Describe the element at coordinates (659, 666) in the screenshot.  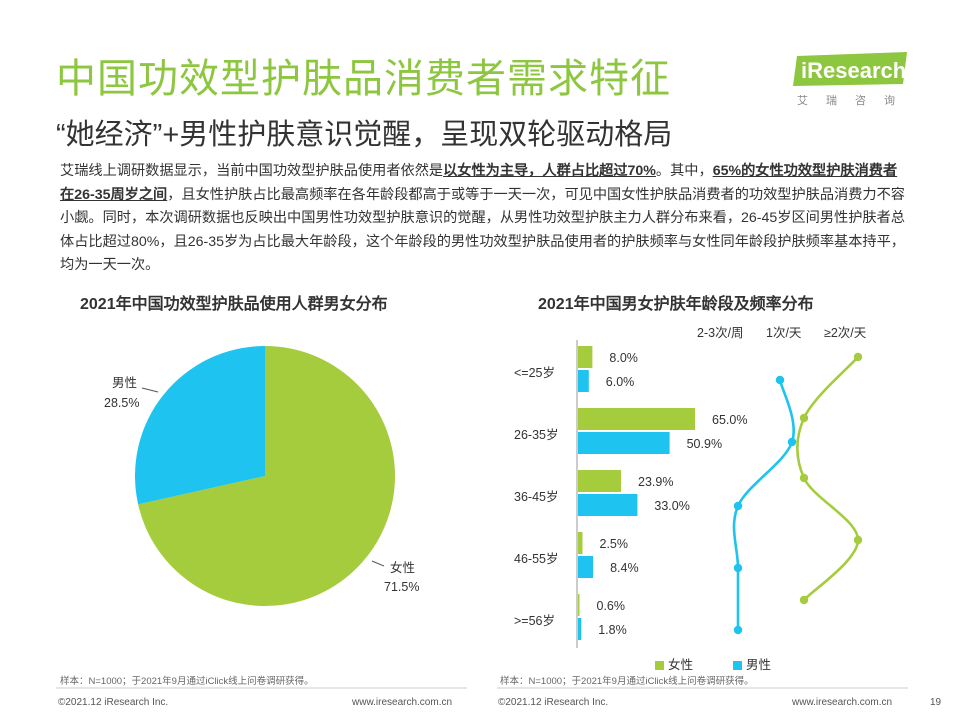
I see `legend-female-swatch` at that location.